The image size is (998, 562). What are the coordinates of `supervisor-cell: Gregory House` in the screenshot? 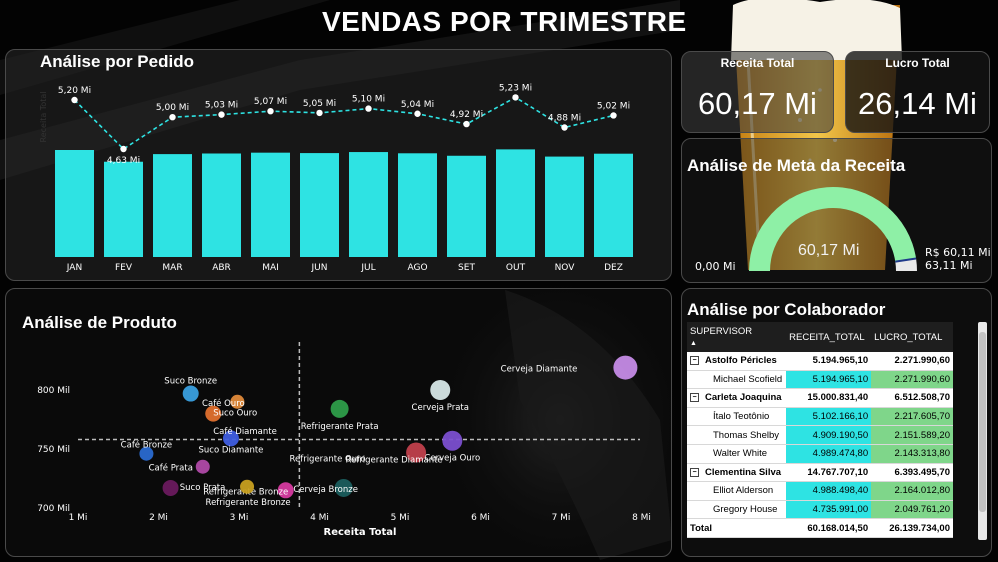 It's located at (737, 510).